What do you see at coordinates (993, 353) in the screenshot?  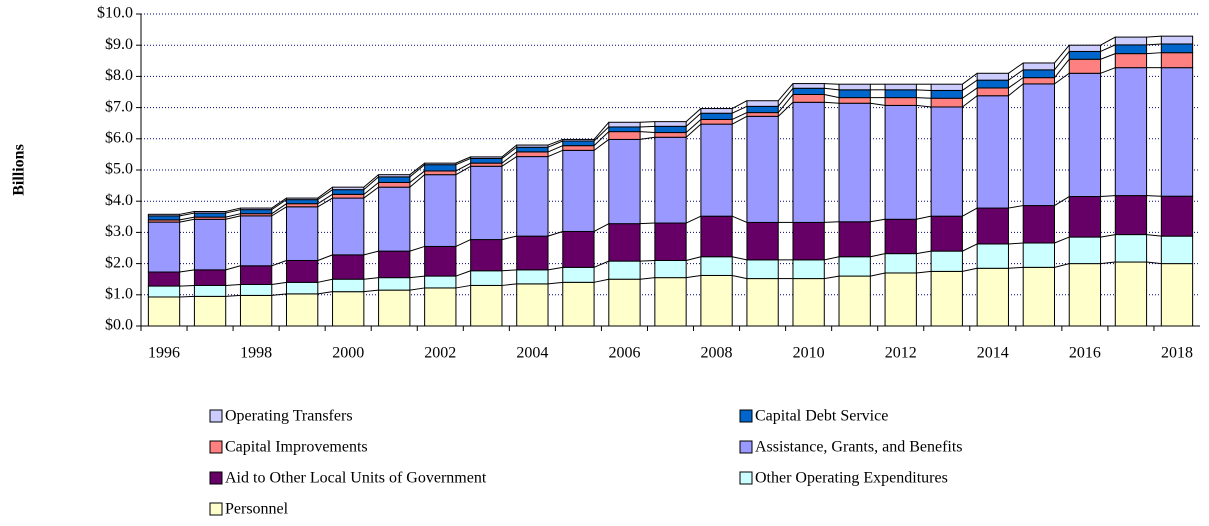 I see `x-tick-label: 2014` at bounding box center [993, 353].